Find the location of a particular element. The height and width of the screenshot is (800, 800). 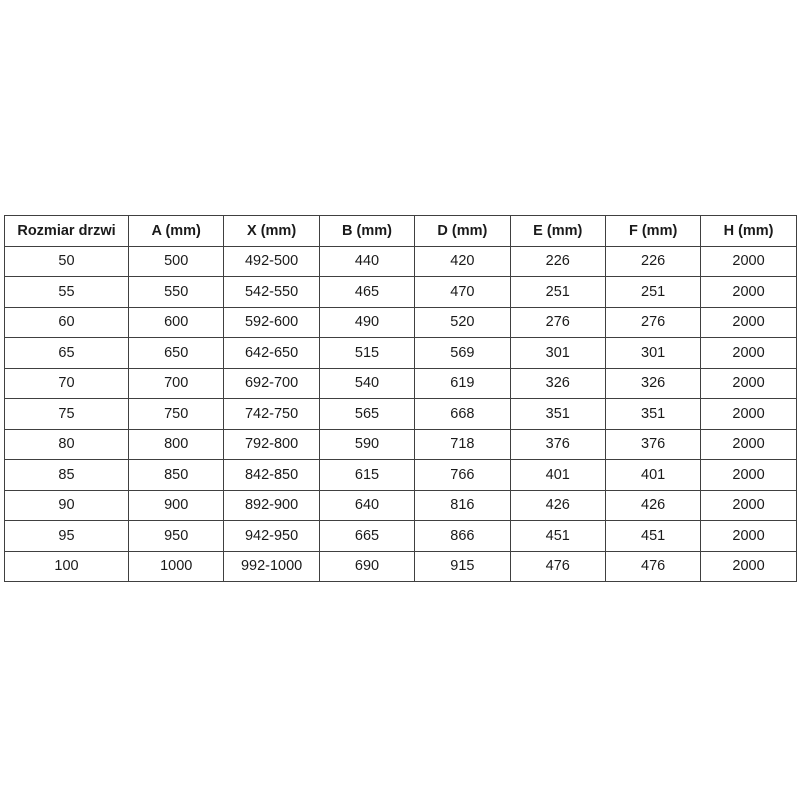

table-cell: 742-750 is located at coordinates (271, 414).